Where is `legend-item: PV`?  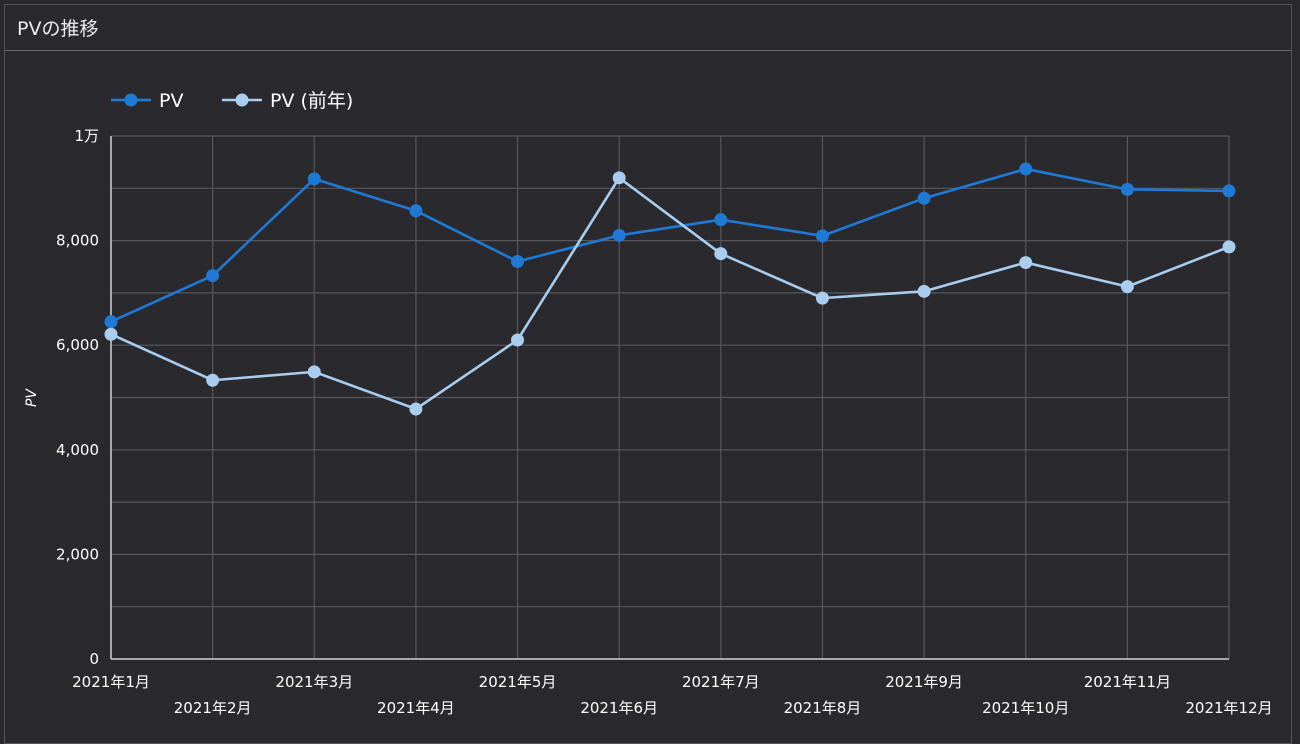
legend-item: PV is located at coordinates (147, 101).